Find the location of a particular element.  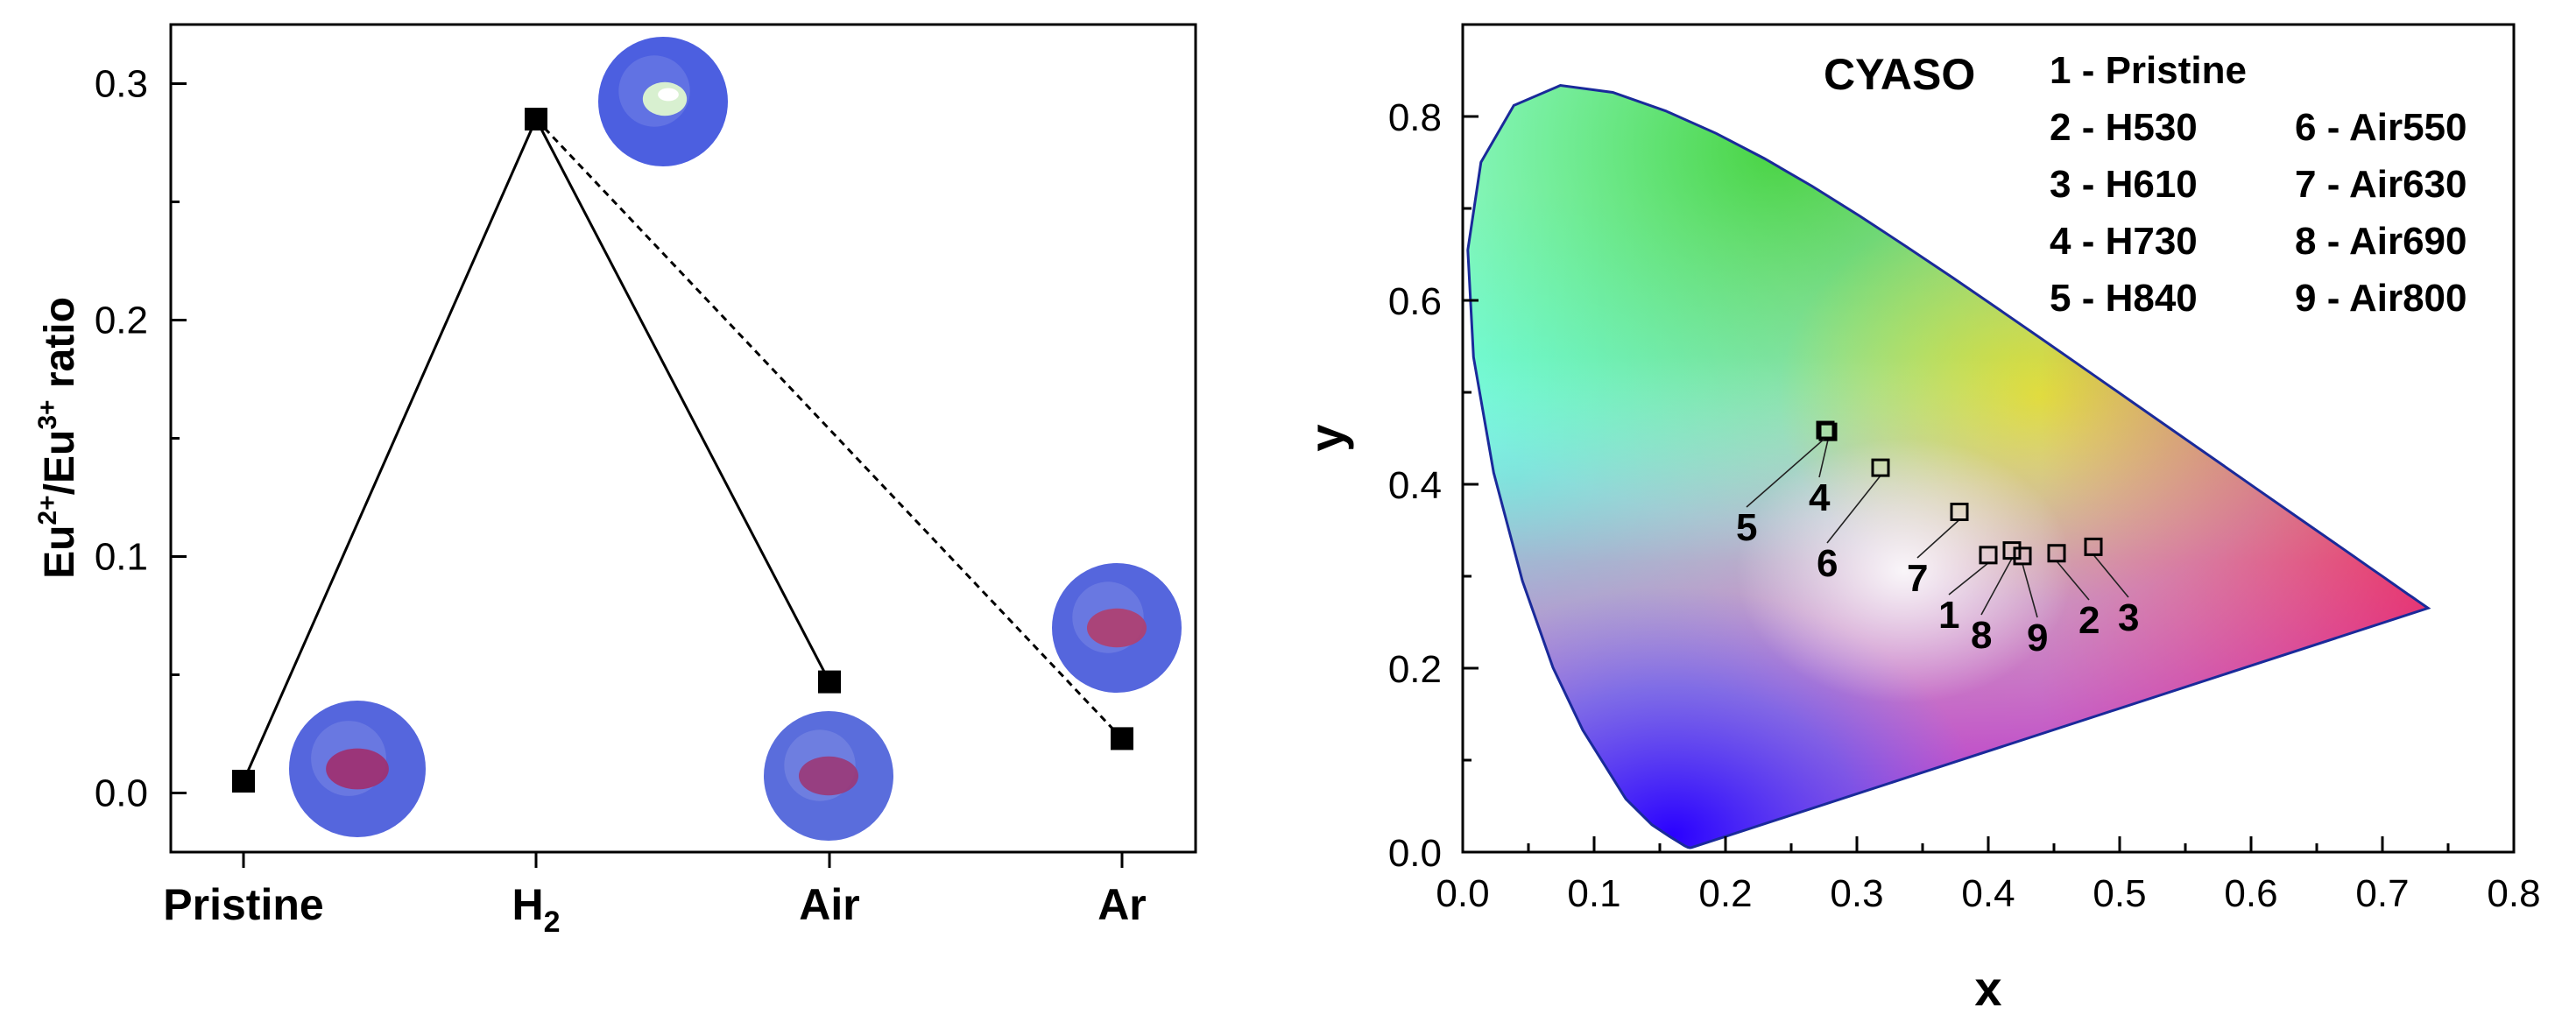

right-y-axis-label: y is located at coordinates (1326, 437).